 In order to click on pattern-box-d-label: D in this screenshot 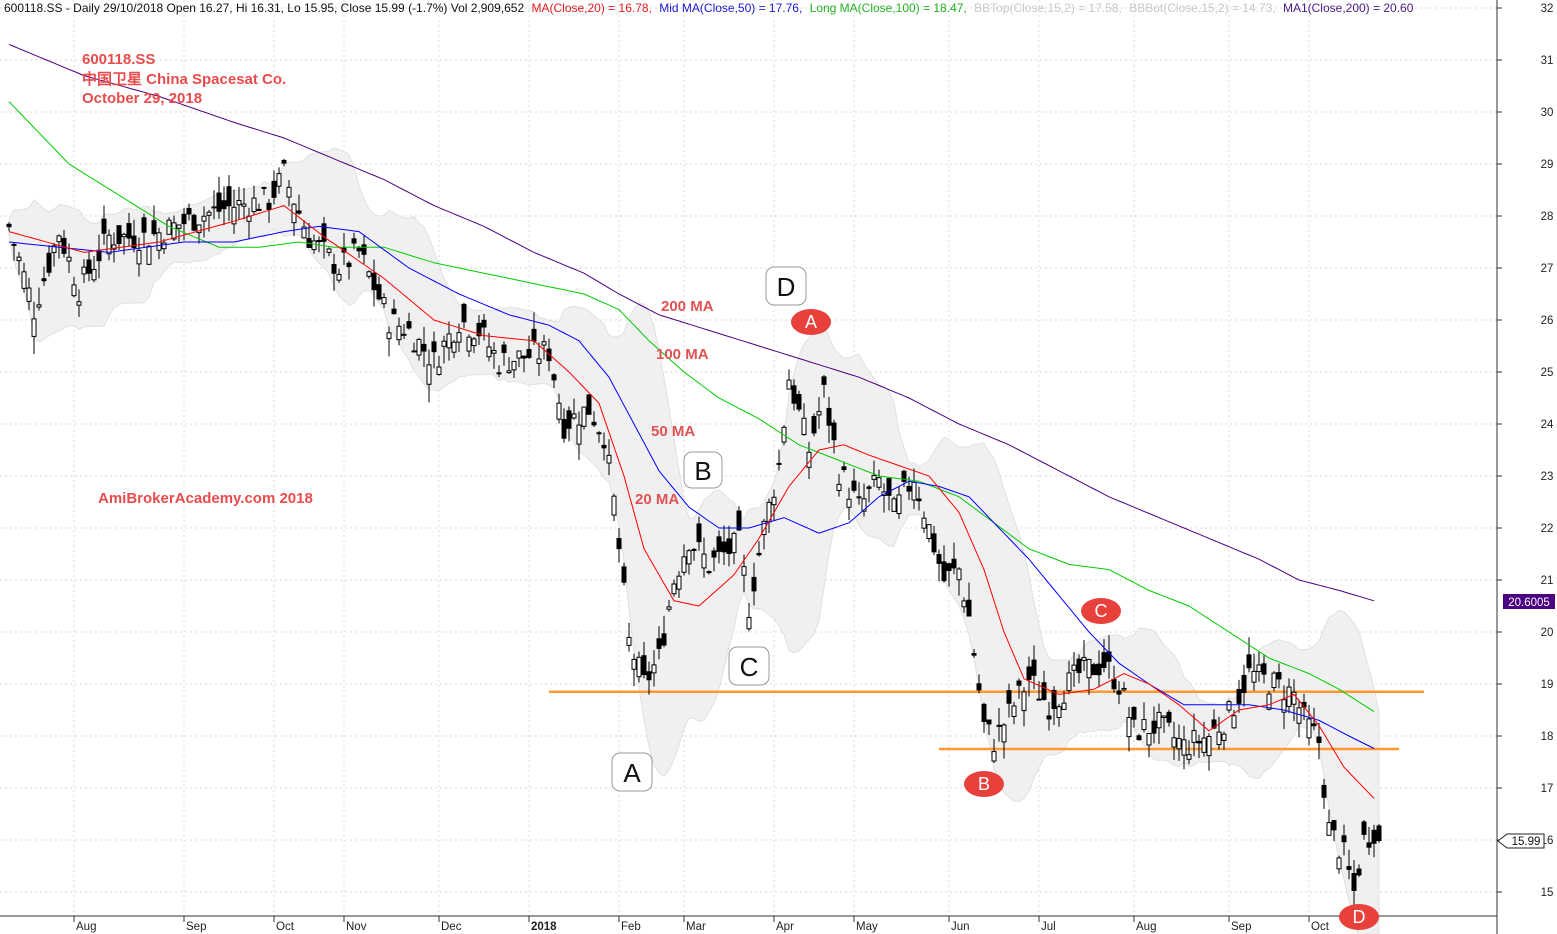, I will do `click(786, 287)`.